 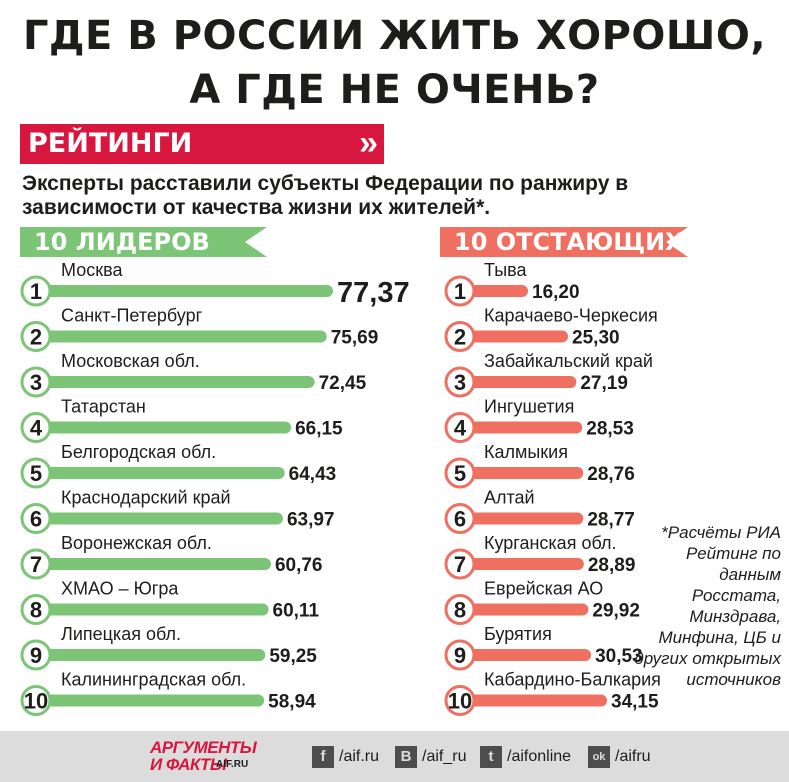 I want to click on value-label: 75,69, so click(x=355, y=338).